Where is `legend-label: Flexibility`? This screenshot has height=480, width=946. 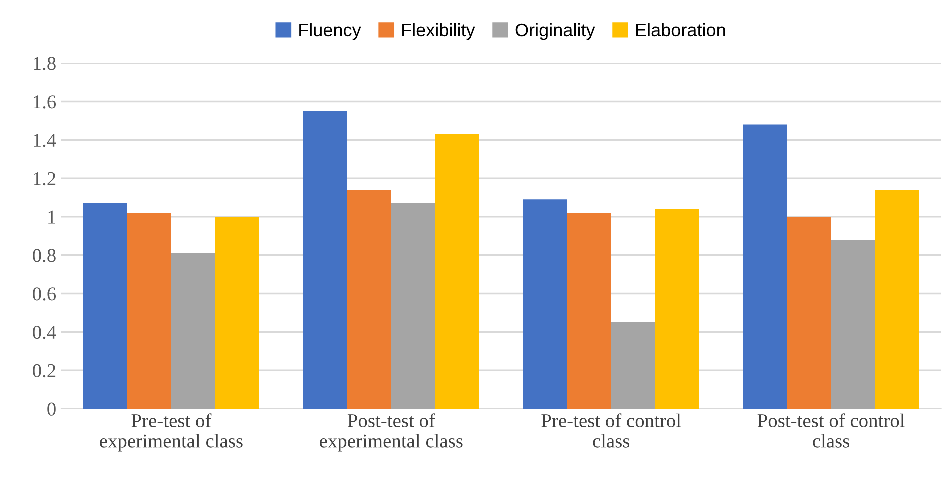 legend-label: Flexibility is located at coordinates (439, 31).